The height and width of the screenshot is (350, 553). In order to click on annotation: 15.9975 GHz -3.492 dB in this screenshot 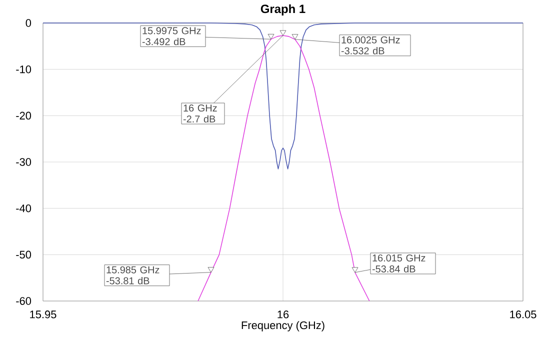, I will do `click(171, 36)`.